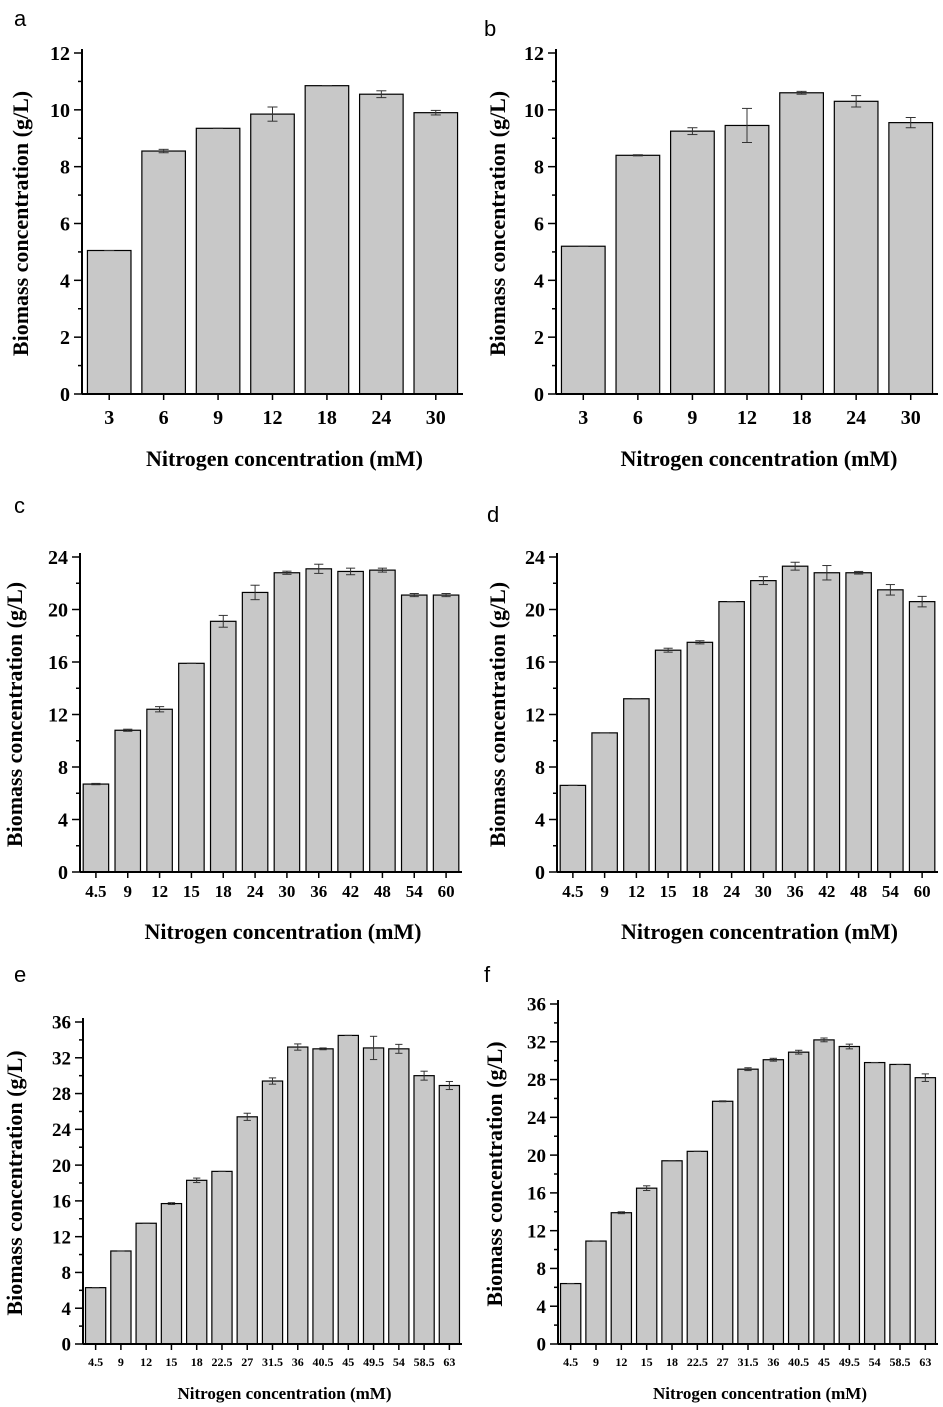 The width and height of the screenshot is (943, 1407). What do you see at coordinates (487, 974) in the screenshot?
I see `panel-letter: f` at bounding box center [487, 974].